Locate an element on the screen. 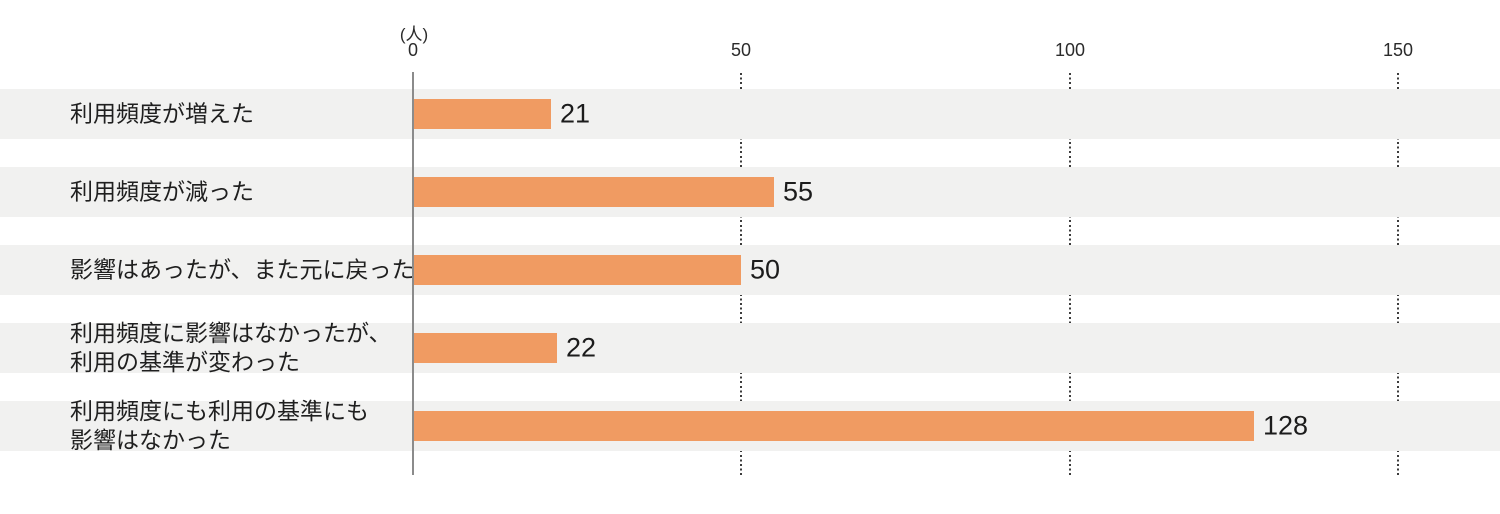 The height and width of the screenshot is (514, 1500). value-label: 22 is located at coordinates (581, 347).